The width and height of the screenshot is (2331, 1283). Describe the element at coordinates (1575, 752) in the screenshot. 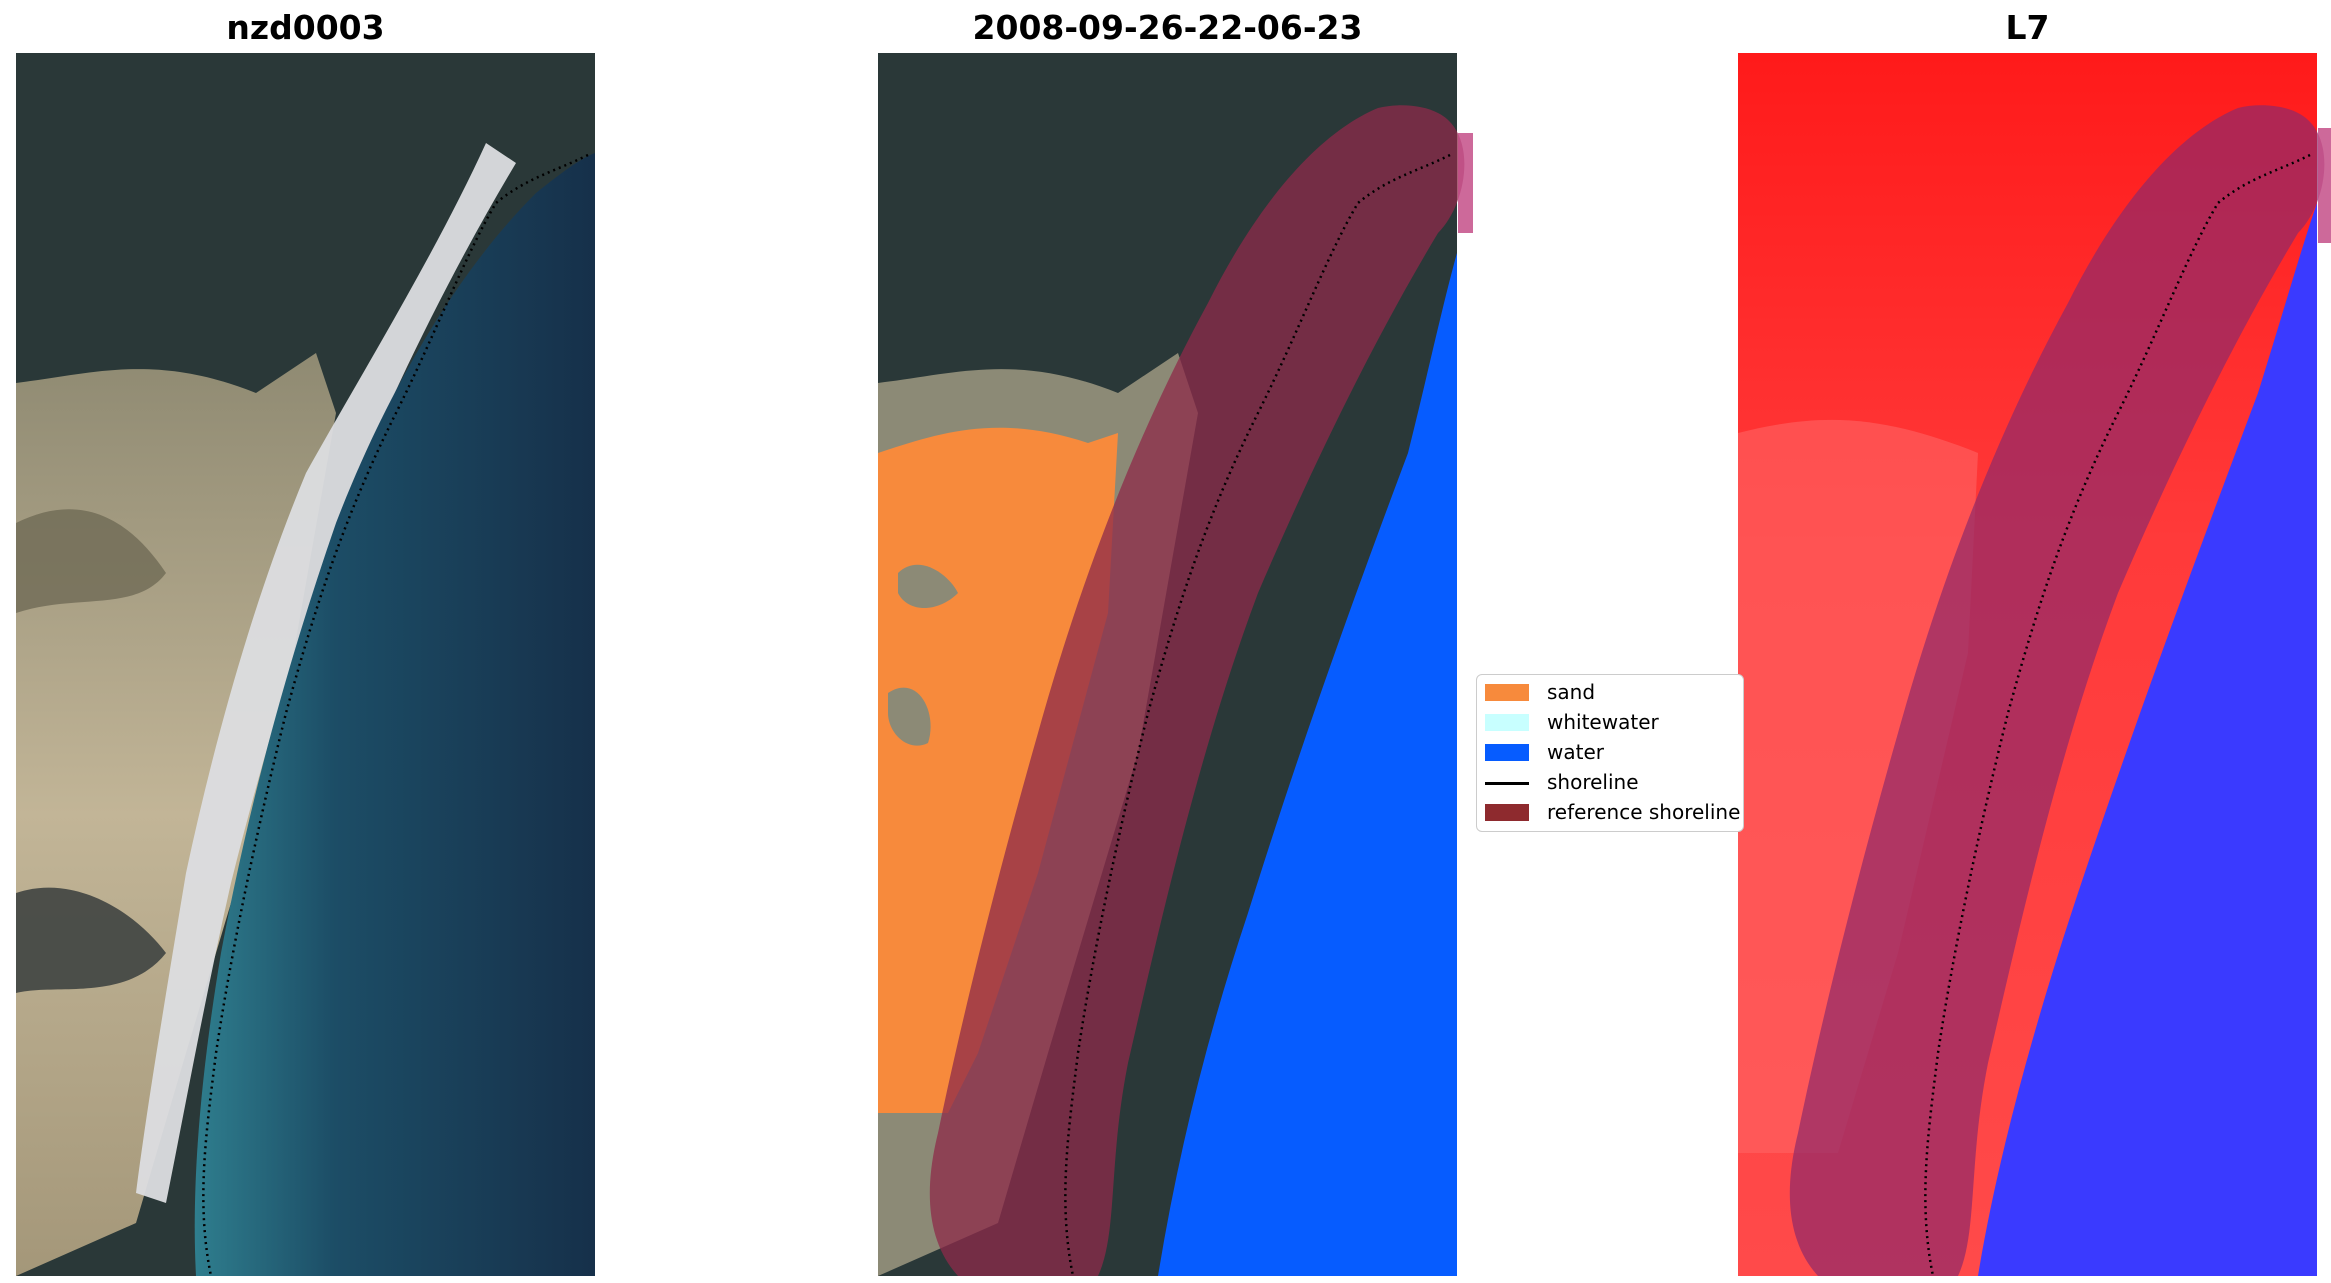

I see `legend-label: water` at that location.